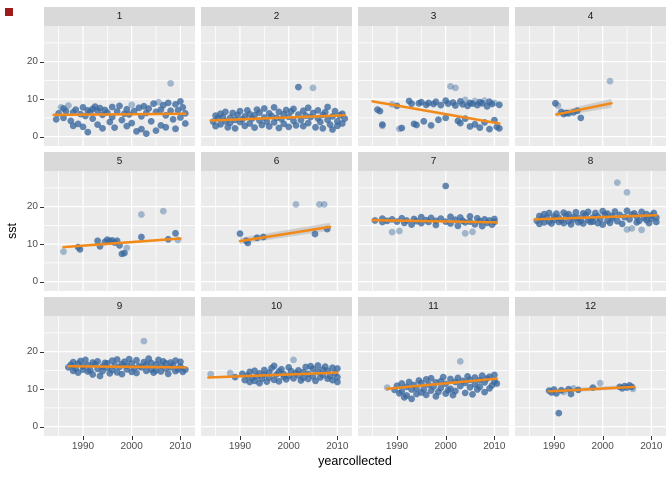  What do you see at coordinates (119, 161) in the screenshot?
I see `facet-strip-label: 5` at bounding box center [119, 161].